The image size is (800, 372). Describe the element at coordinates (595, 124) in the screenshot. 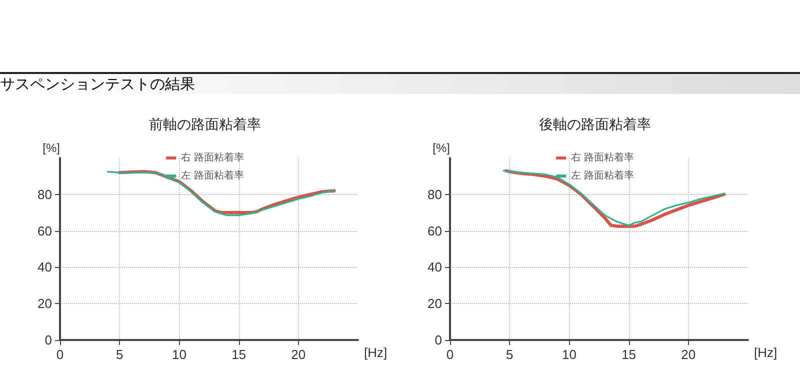

I see `chart-title: 後軸の路面粘着率` at that location.